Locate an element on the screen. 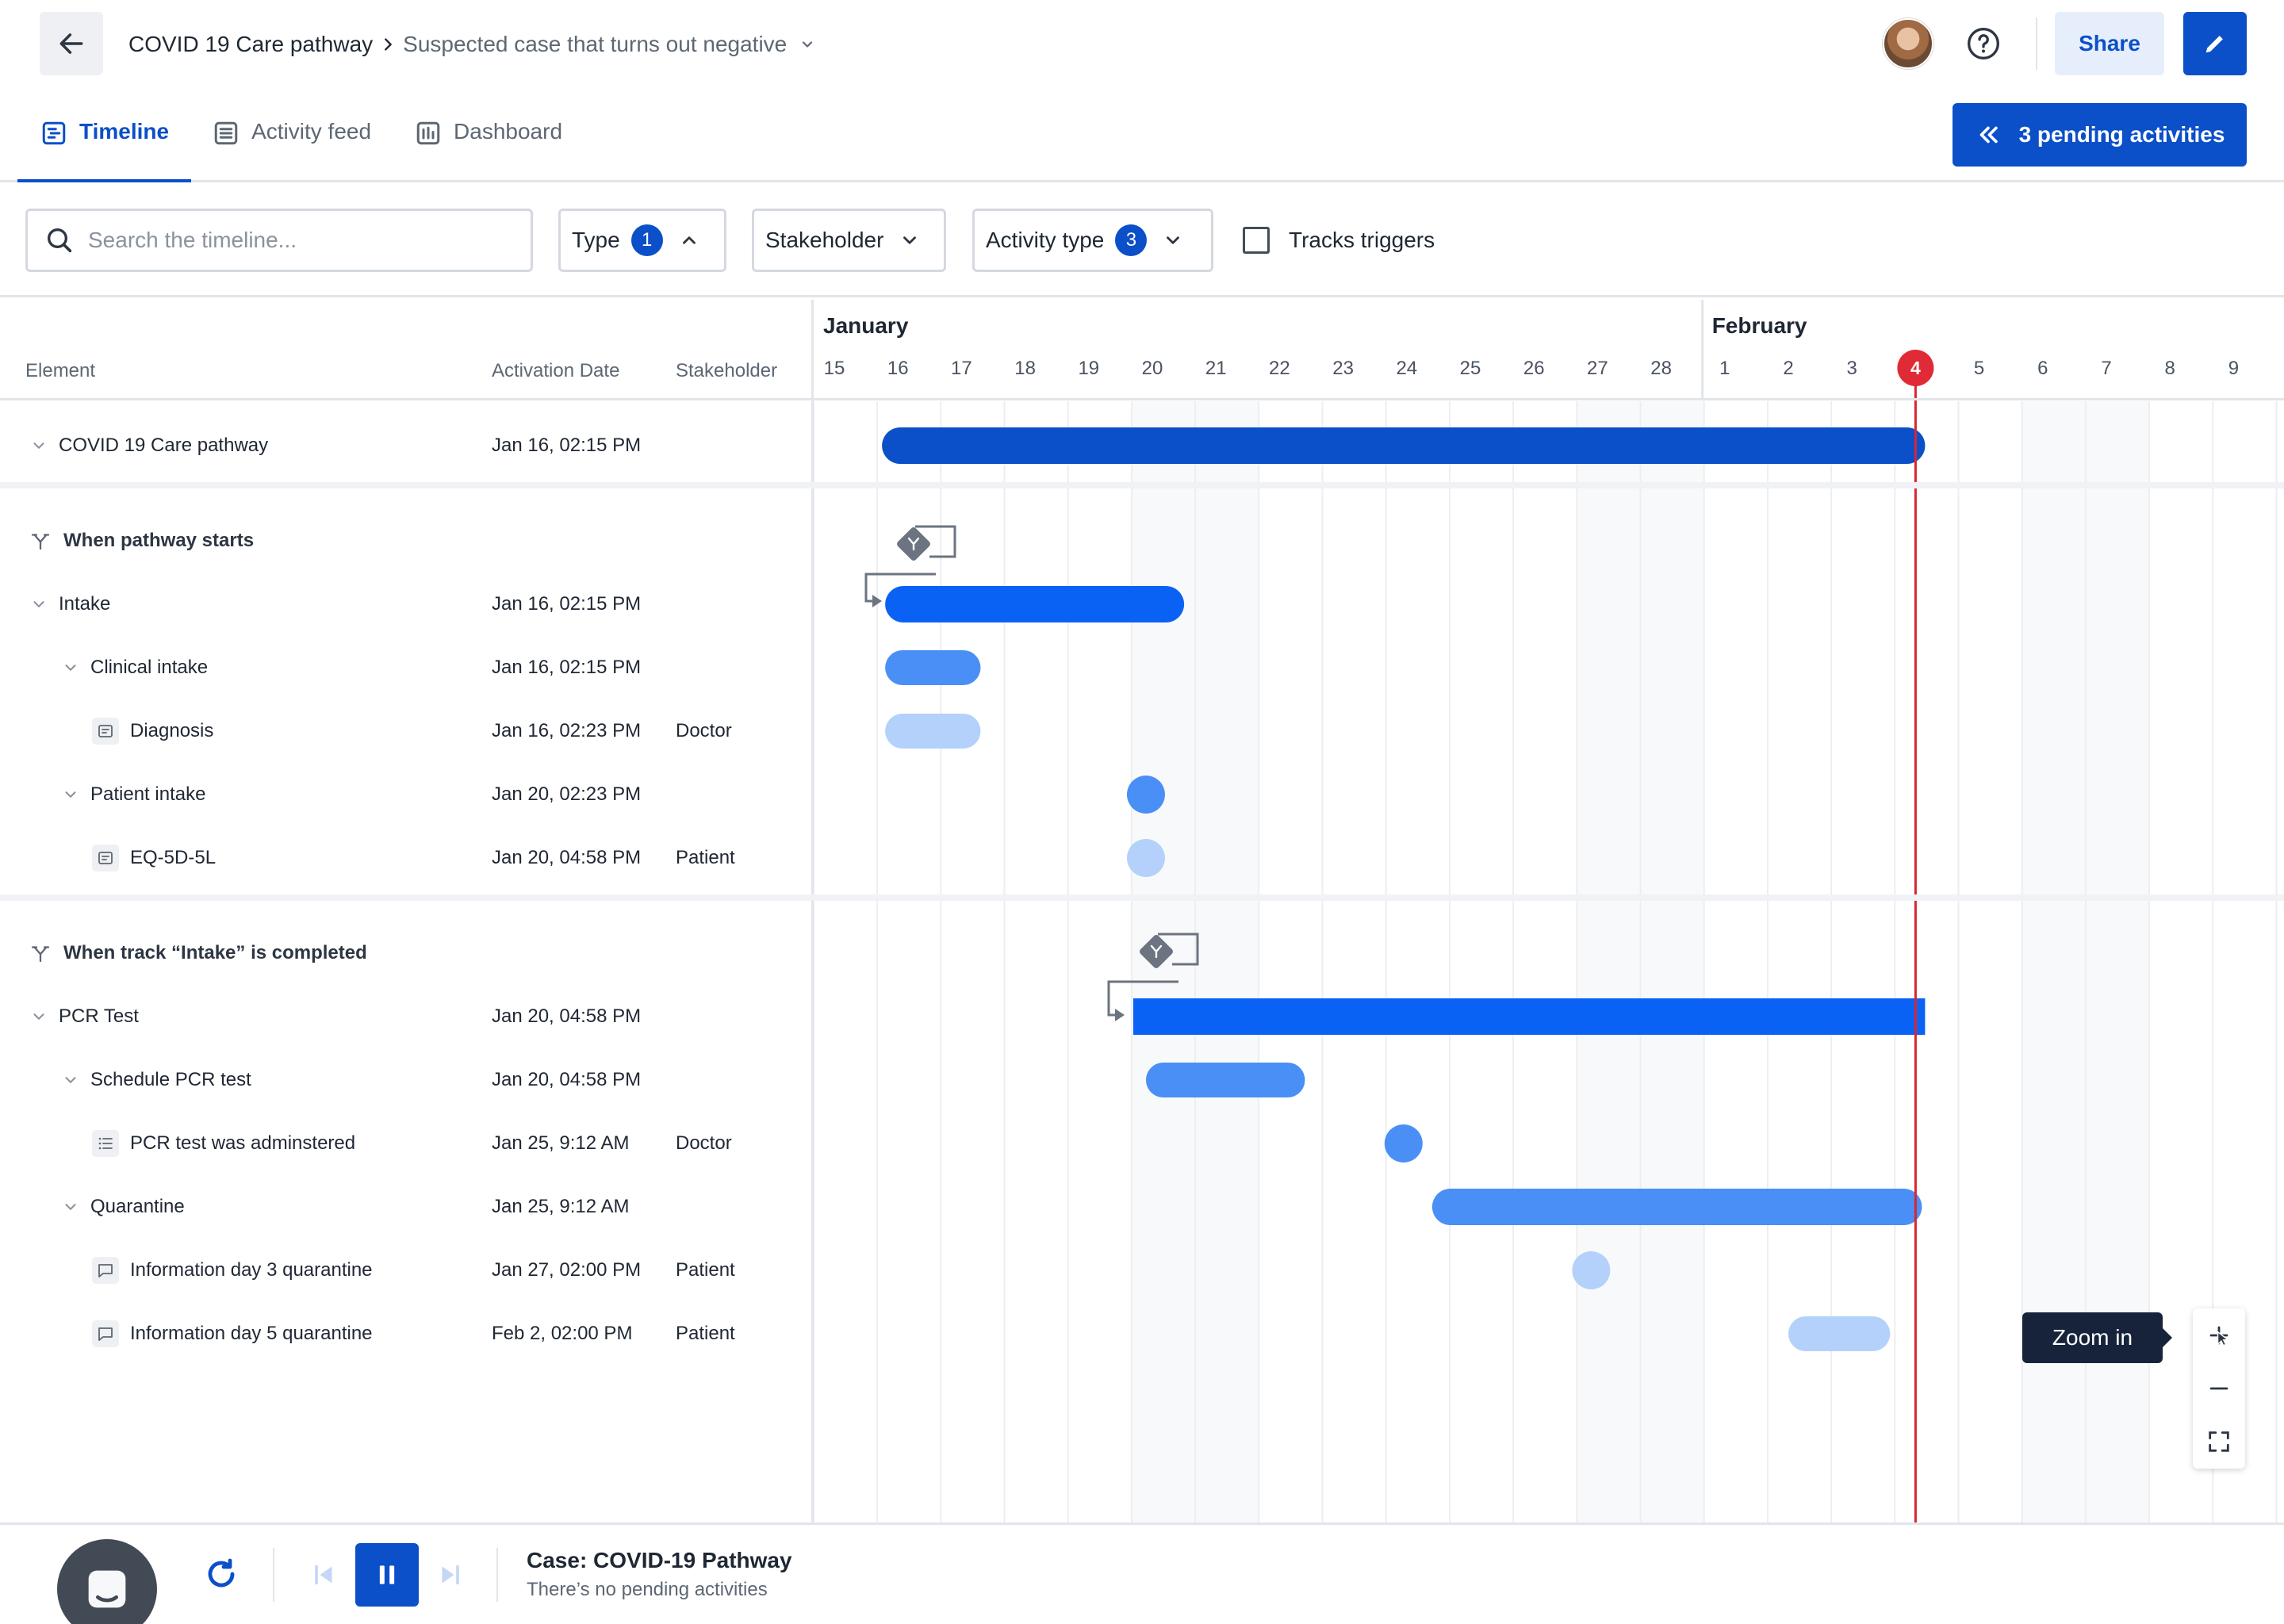 The width and height of the screenshot is (2284, 1624). breadcrumb-case: Suspected case that turns out negative is located at coordinates (595, 44).